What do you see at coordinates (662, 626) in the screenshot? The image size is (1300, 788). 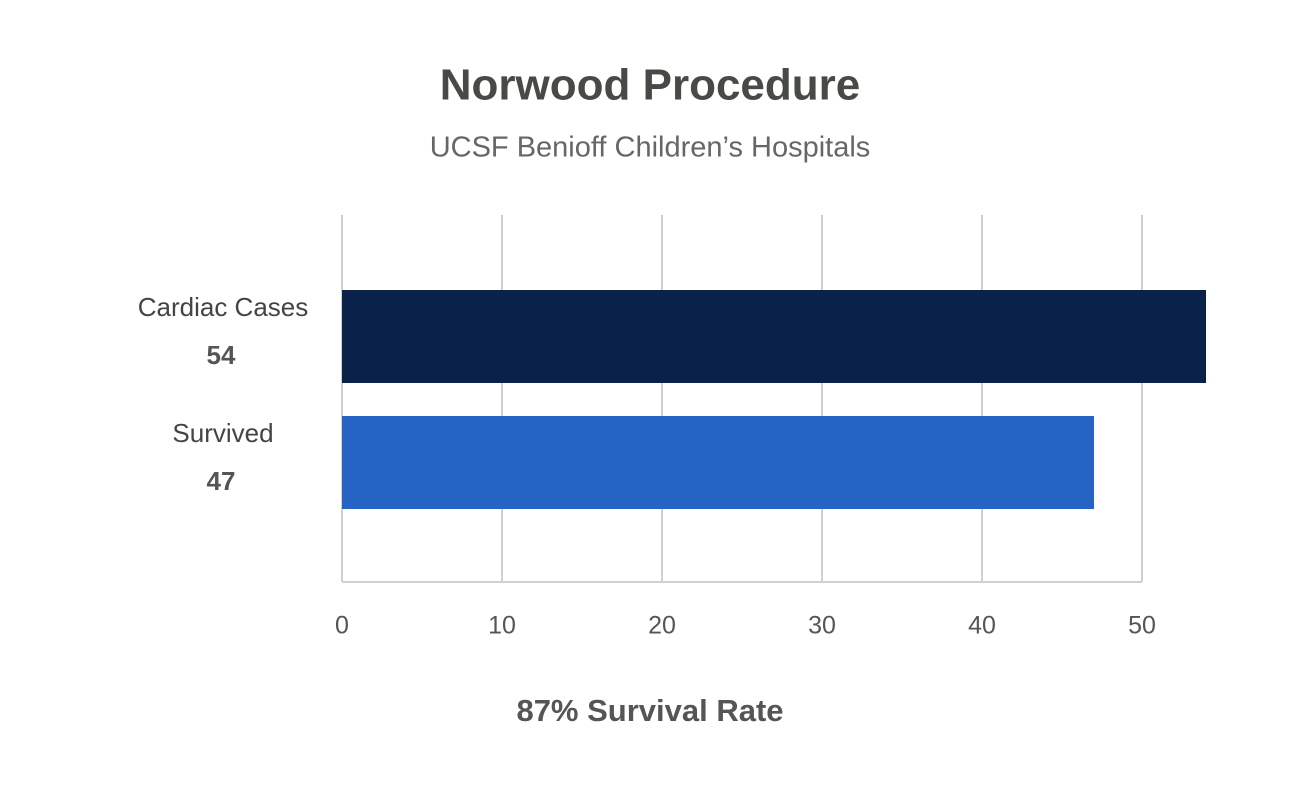 I see `x-tick-label: 20` at bounding box center [662, 626].